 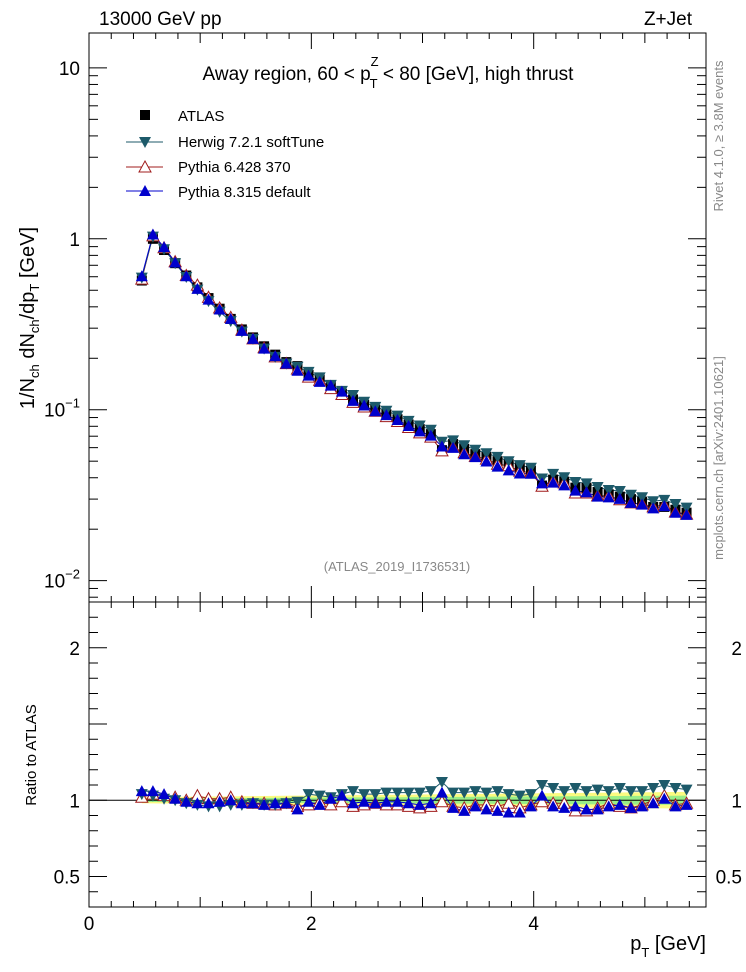 I want to click on header-right: Z+Jet, so click(x=668, y=19).